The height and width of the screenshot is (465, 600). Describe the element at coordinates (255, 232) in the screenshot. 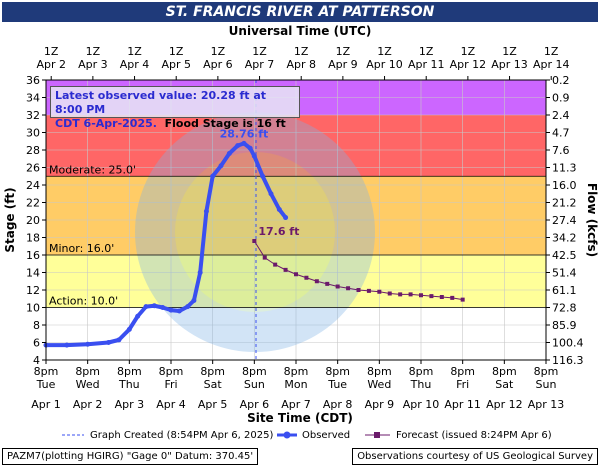

I see `watermark-inner` at that location.